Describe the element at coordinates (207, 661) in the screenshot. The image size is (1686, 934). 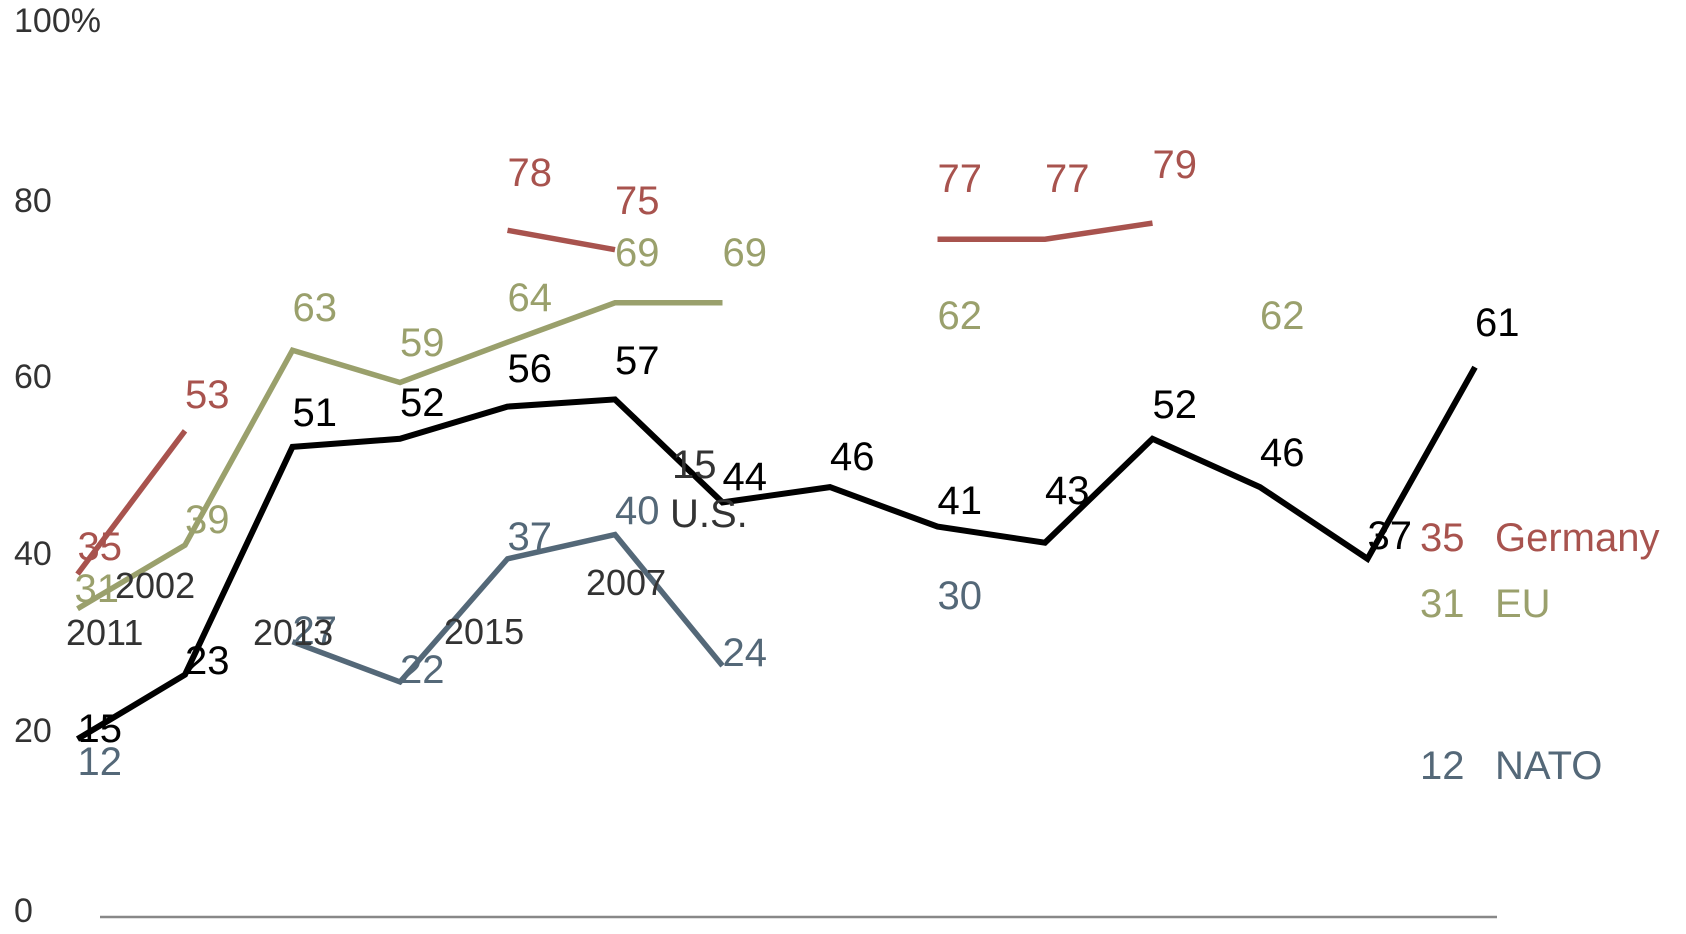
I see `data-label-us: 23` at that location.